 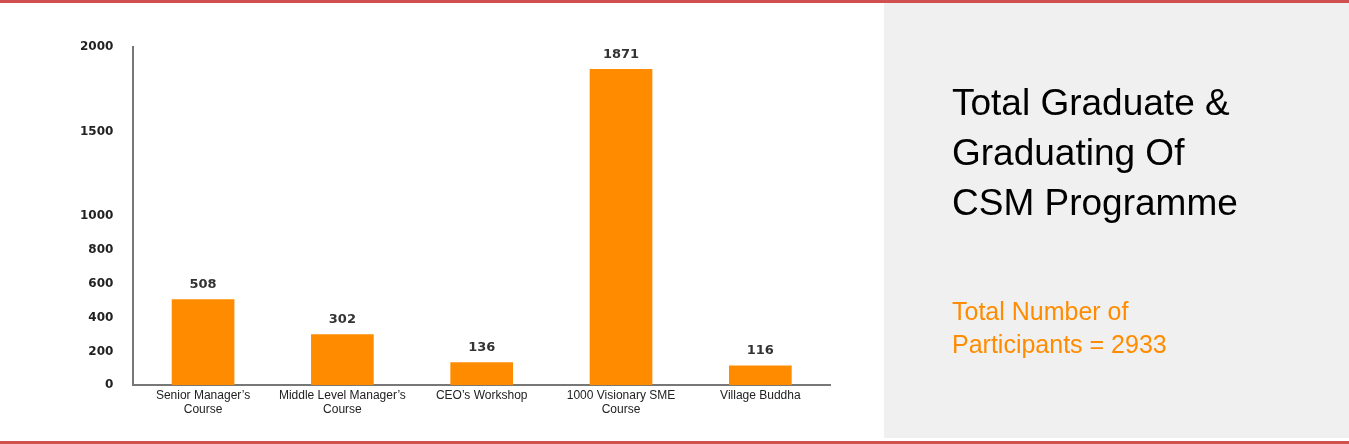 What do you see at coordinates (481, 394) in the screenshot?
I see `x-tick-label: CEO’s Workshop` at bounding box center [481, 394].